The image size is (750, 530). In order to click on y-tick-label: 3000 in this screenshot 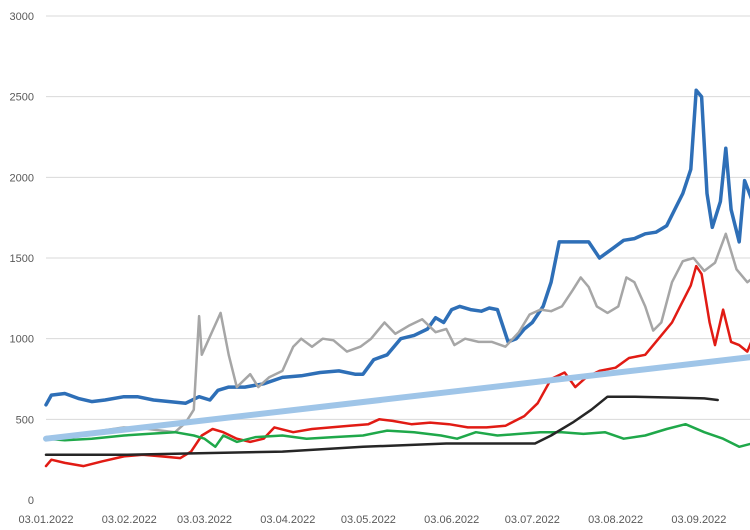, I will do `click(22, 17)`.